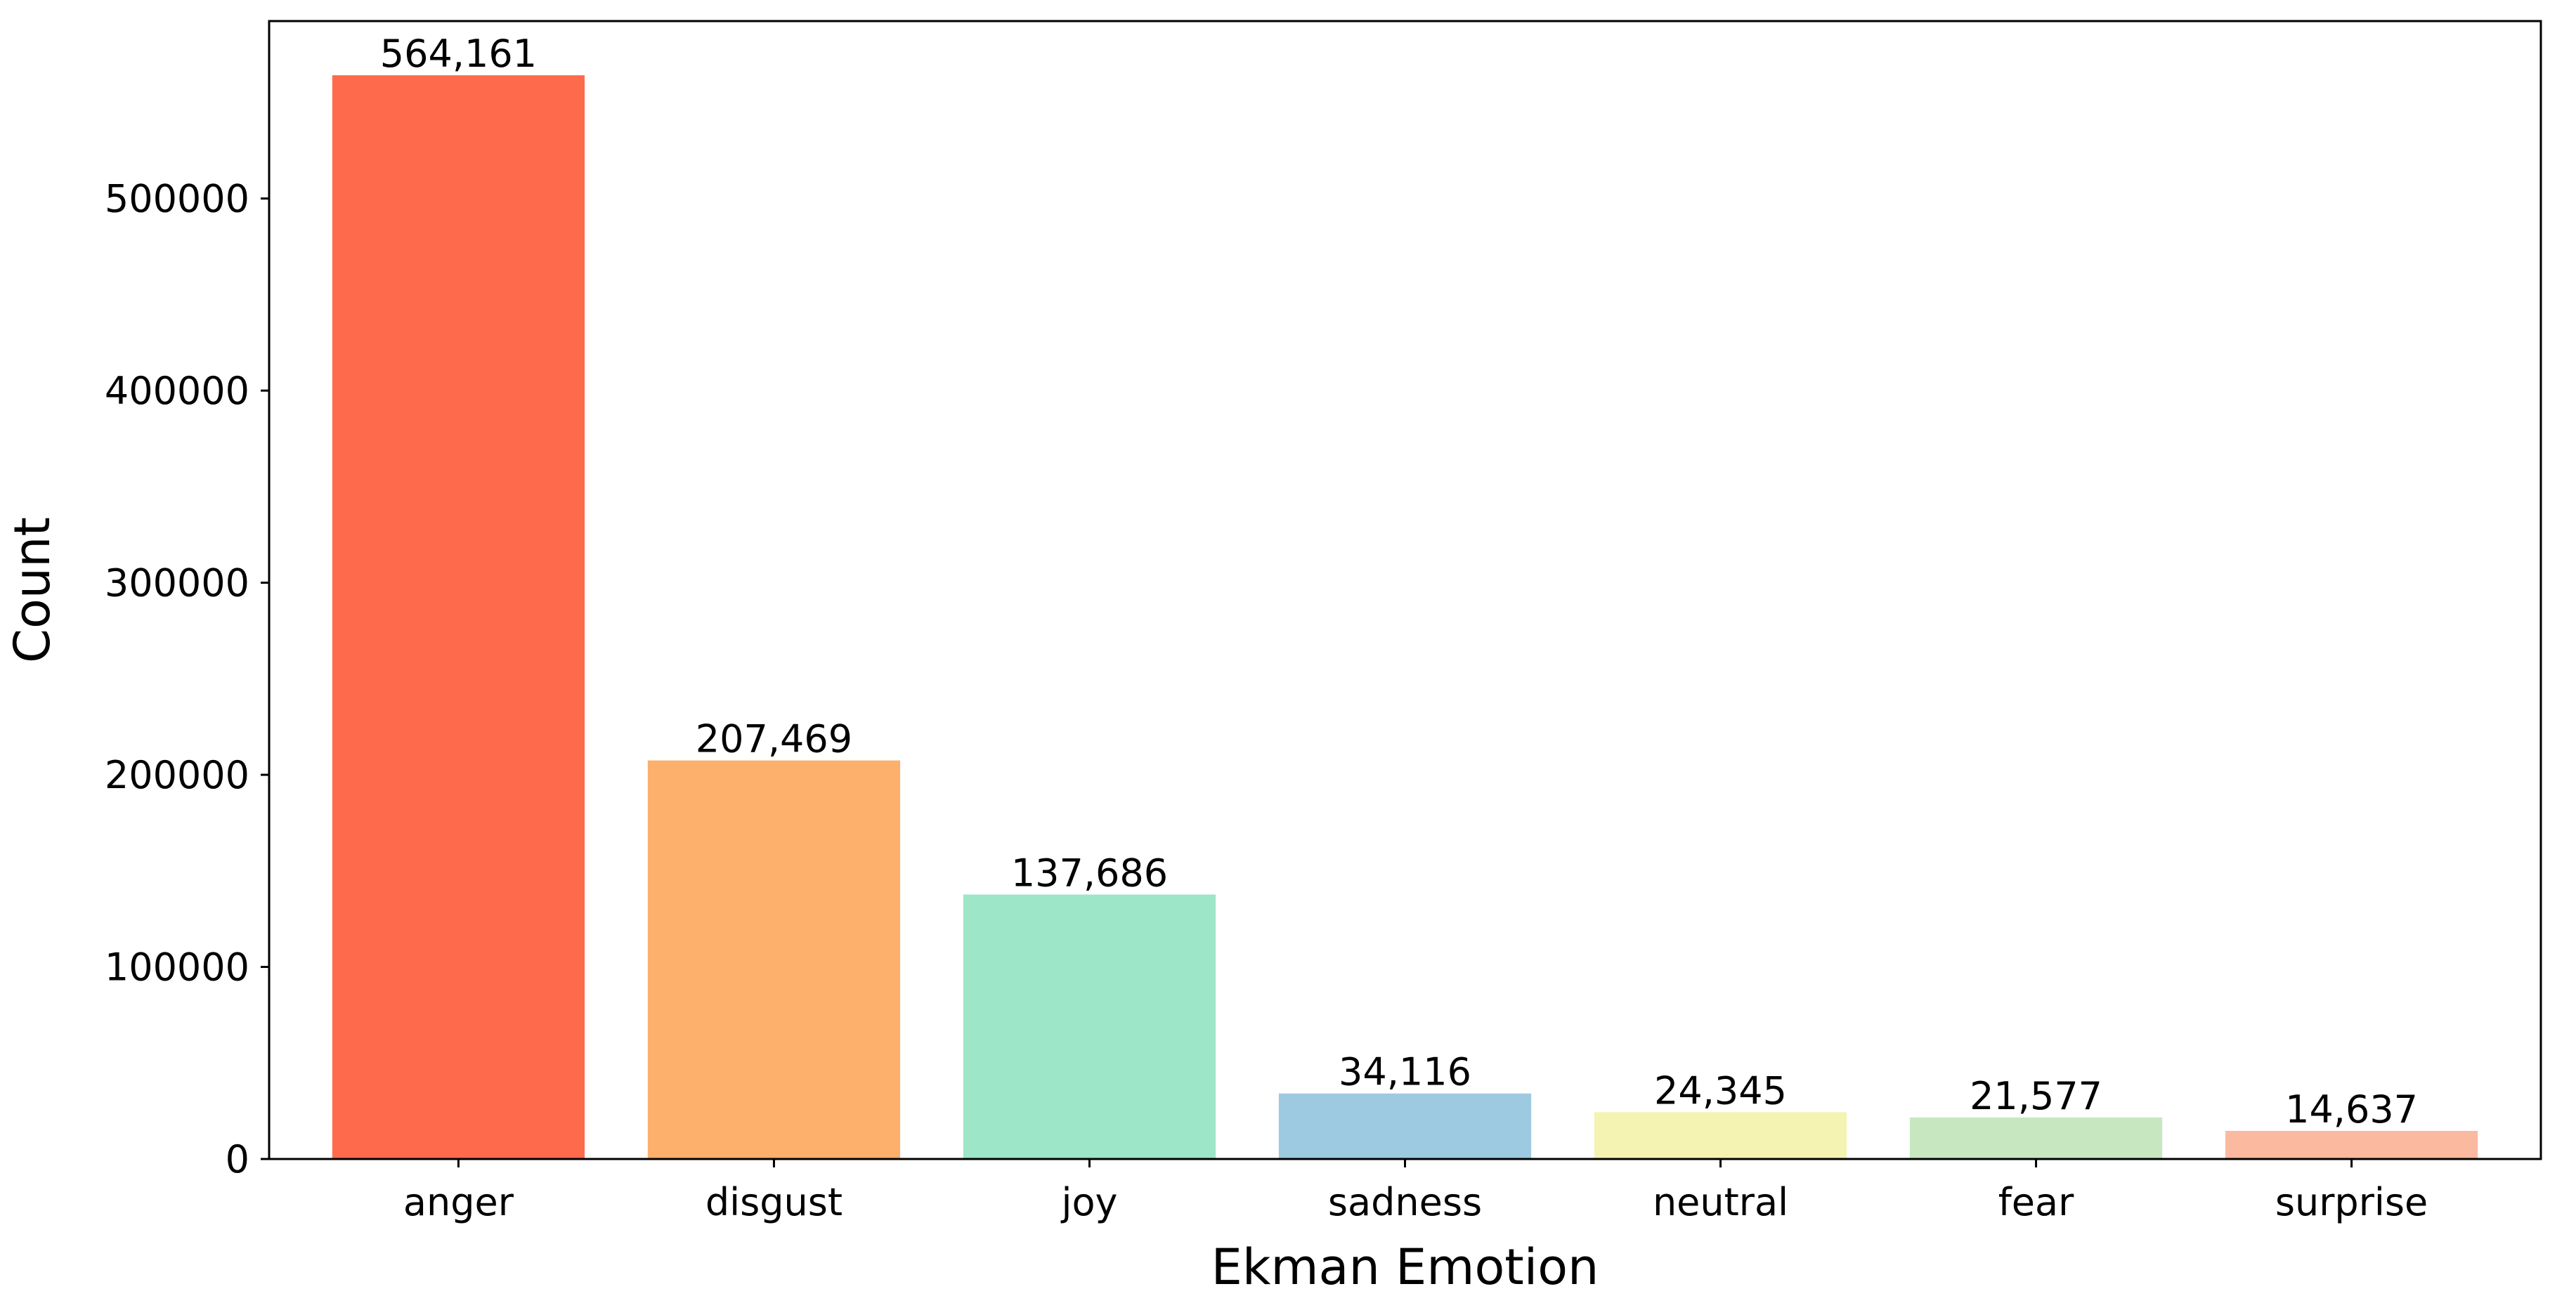  I want to click on y-tick-label-300000: 300000, so click(177, 583).